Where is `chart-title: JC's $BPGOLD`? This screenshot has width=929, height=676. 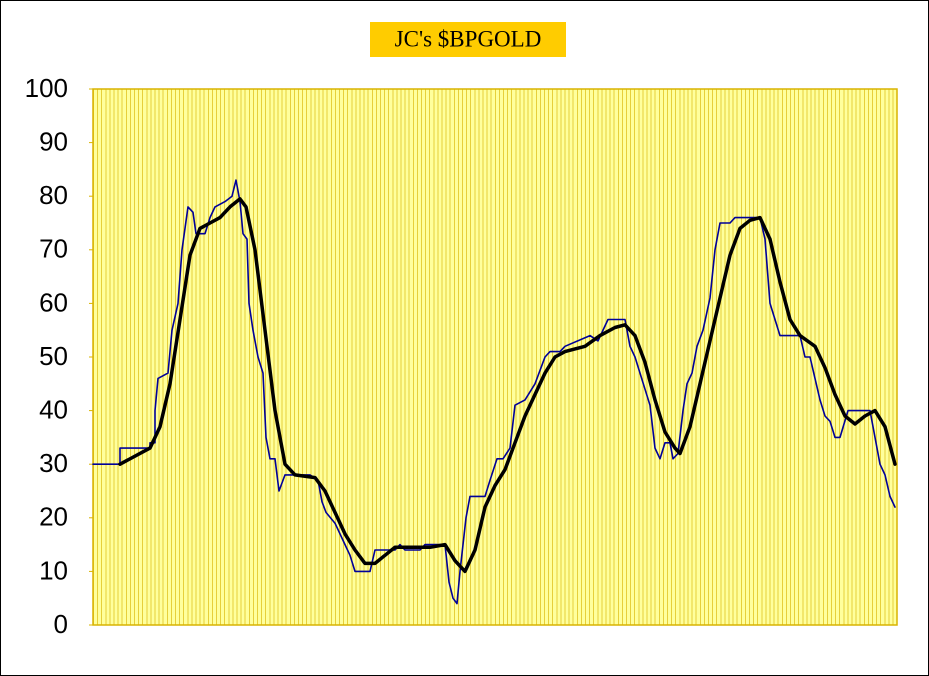
chart-title: JC's $BPGOLD is located at coordinates (468, 38).